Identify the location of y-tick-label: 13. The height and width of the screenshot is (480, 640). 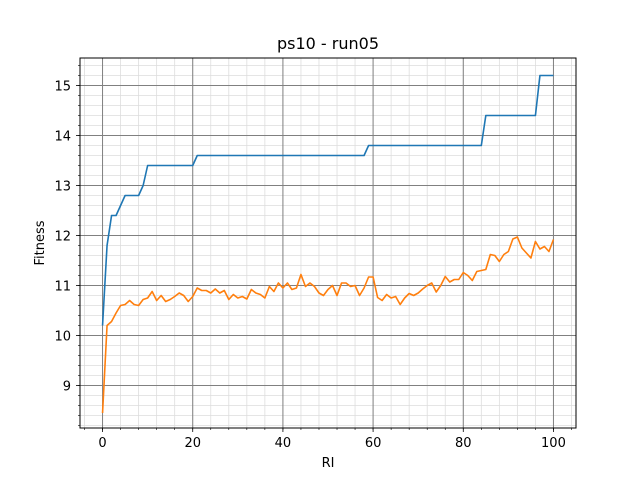
(62, 187).